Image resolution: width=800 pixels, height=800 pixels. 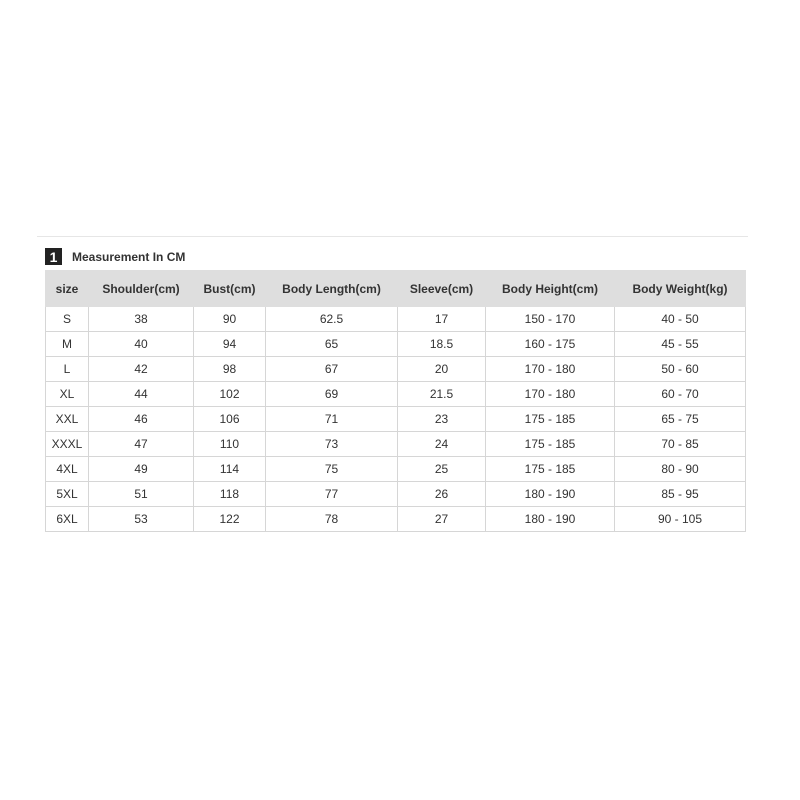 I want to click on table-row: S 38 90 62.5 17 150 - 170 40 - 50, so click(x=395, y=319).